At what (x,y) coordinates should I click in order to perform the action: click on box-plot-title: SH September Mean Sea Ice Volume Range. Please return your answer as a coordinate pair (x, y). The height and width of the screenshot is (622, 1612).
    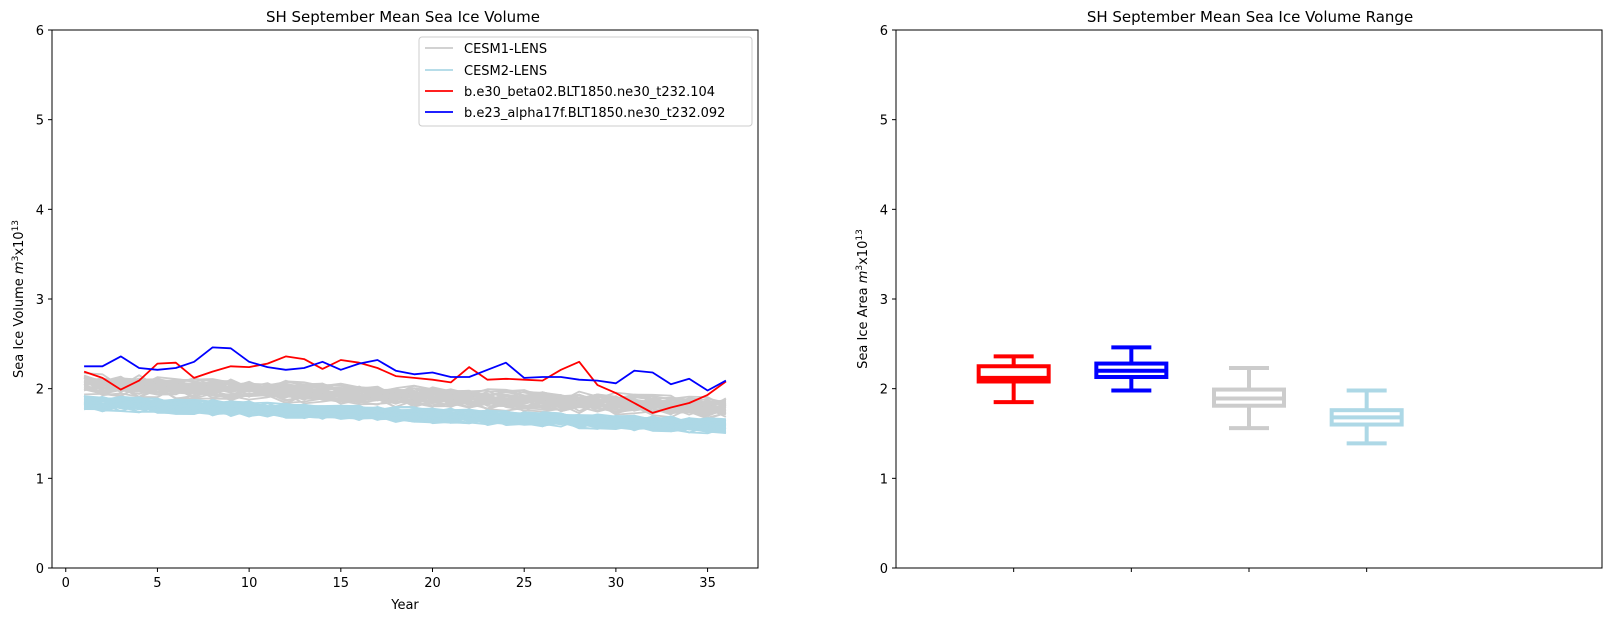
    Looking at the image, I should click on (1250, 17).